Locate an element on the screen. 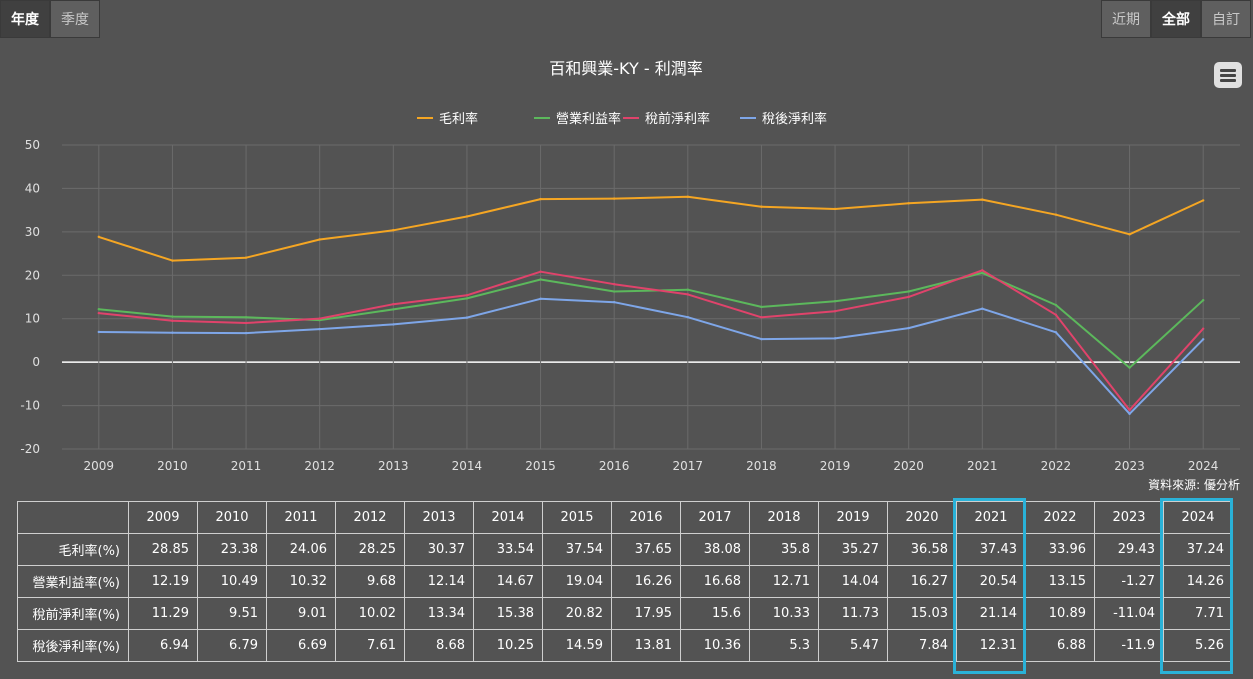 This screenshot has height=679, width=1253. table-cell: 15.6 is located at coordinates (715, 613).